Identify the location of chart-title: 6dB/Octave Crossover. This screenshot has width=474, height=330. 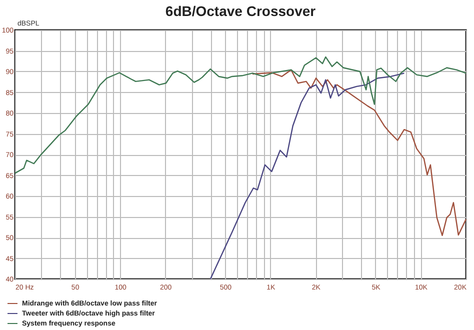
(240, 11).